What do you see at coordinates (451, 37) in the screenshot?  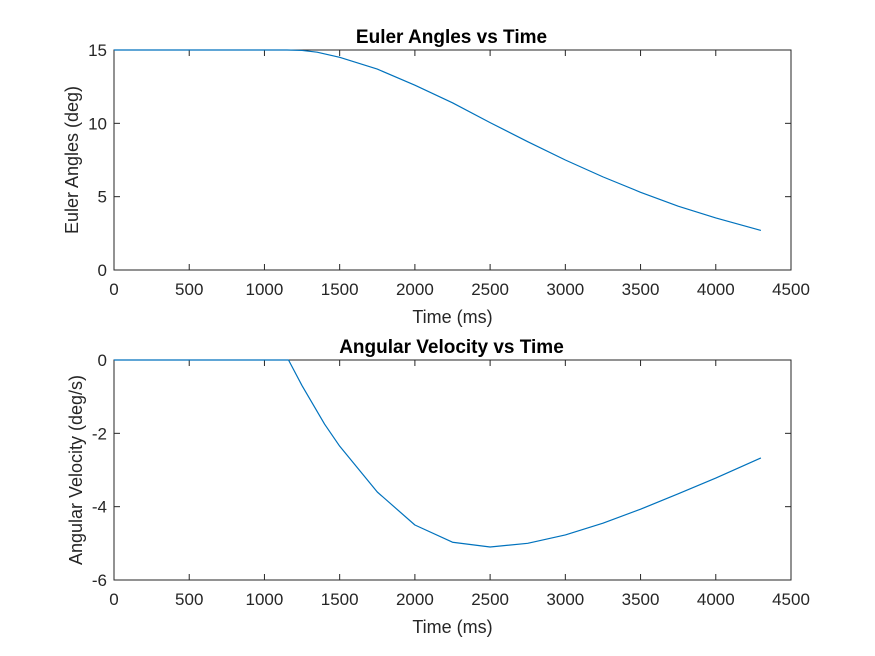 I see `chart-title: Euler Angles vs Time` at bounding box center [451, 37].